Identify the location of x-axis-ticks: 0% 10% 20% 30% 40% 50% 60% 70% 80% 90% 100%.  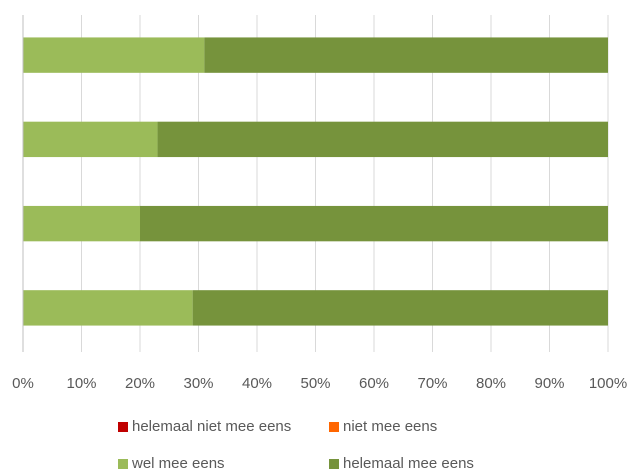
(319, 383).